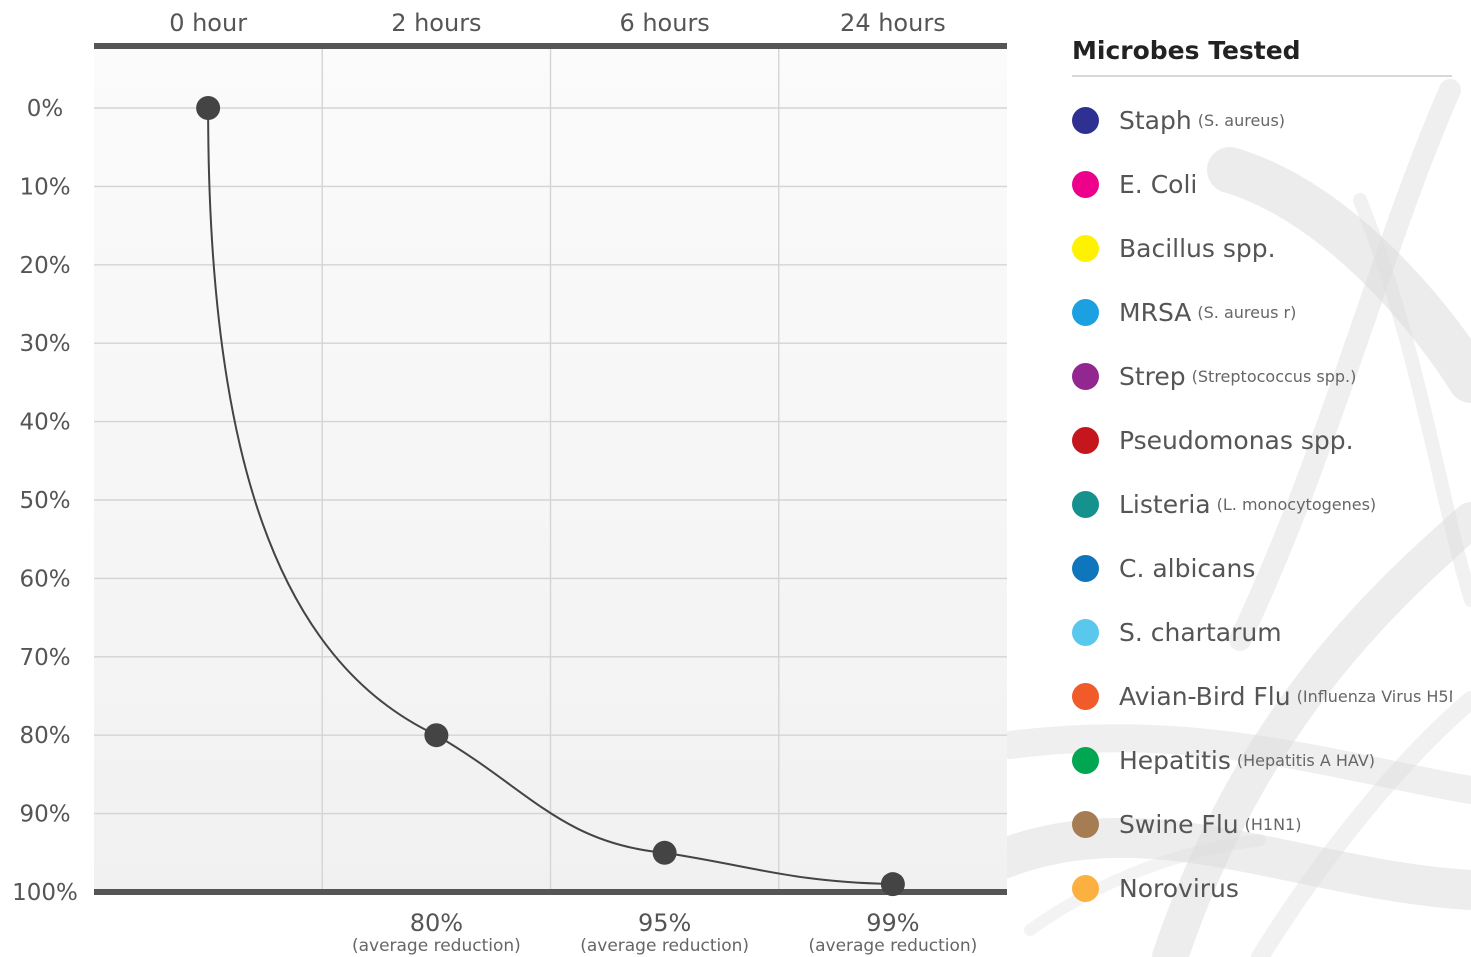  I want to click on legend-item: Swine Flu (H1N1), so click(1262, 824).